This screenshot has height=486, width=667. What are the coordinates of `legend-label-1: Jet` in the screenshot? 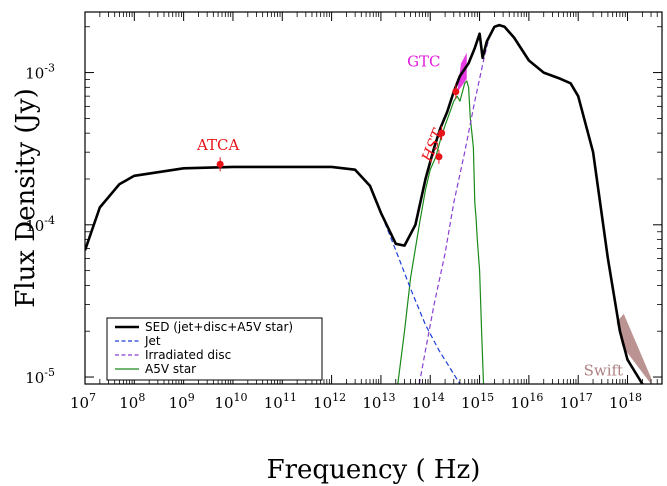 It's located at (152, 341).